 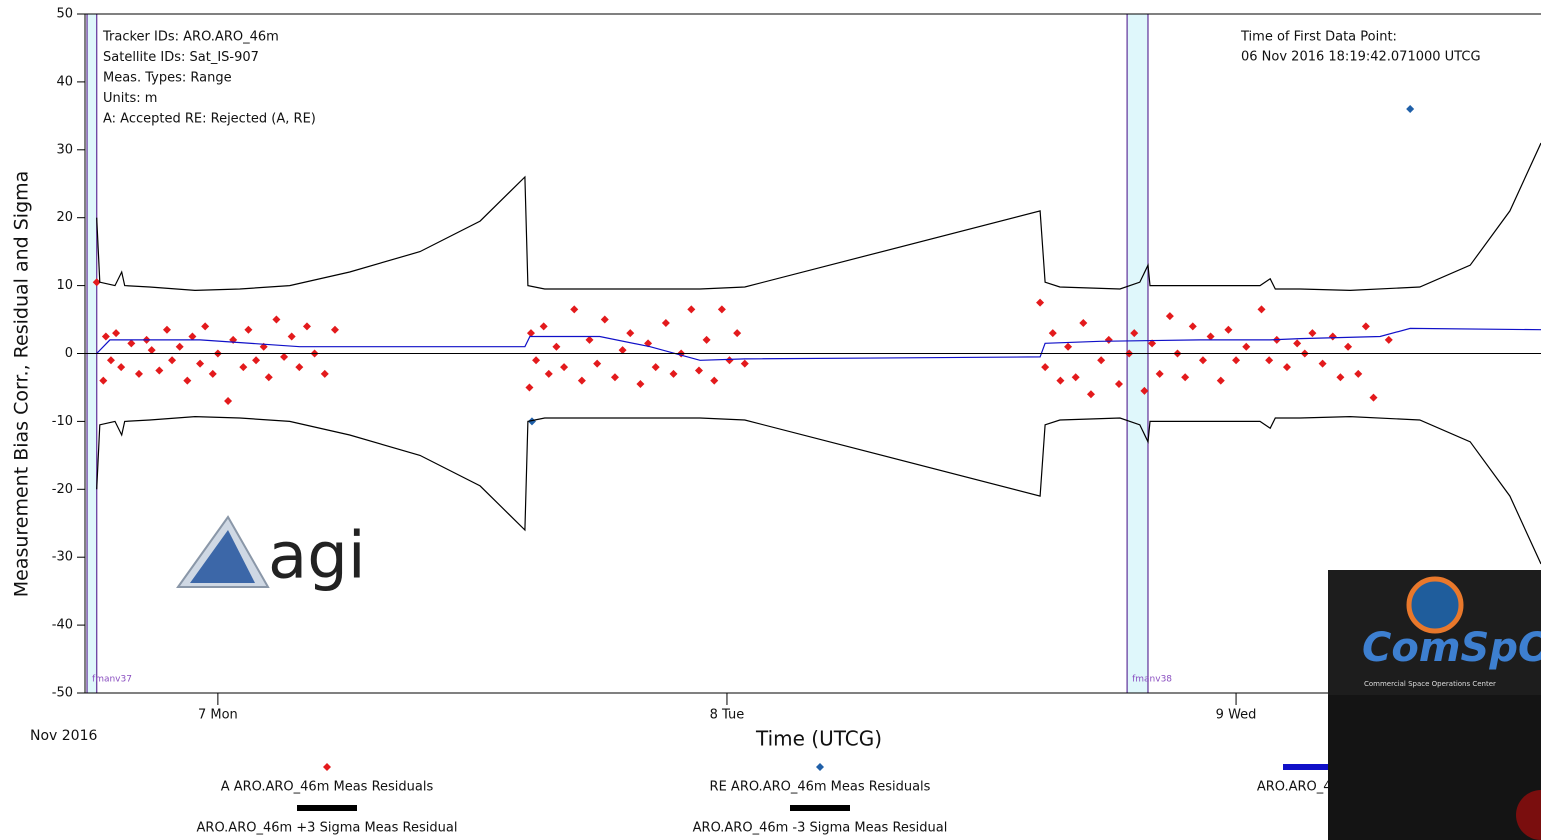 I want to click on x-tick-label: 8 Tue, so click(x=727, y=715).